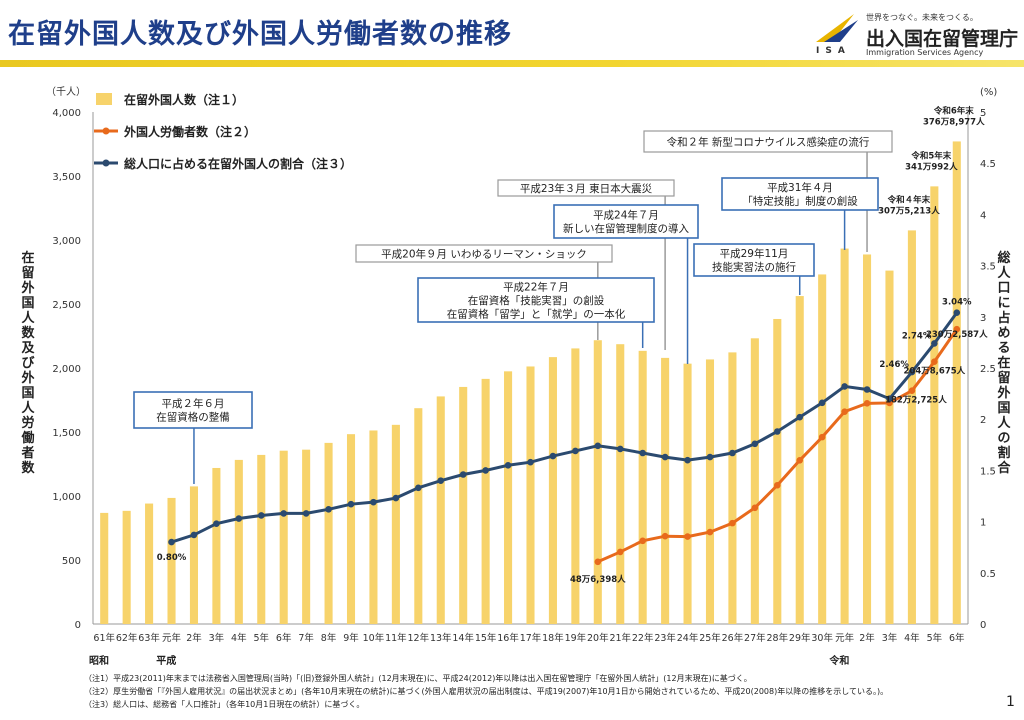 The image size is (1024, 720). What do you see at coordinates (922, 17) in the screenshot?
I see `logo-tagline: 世界をつなぐ。未来をつくる。` at bounding box center [922, 17].